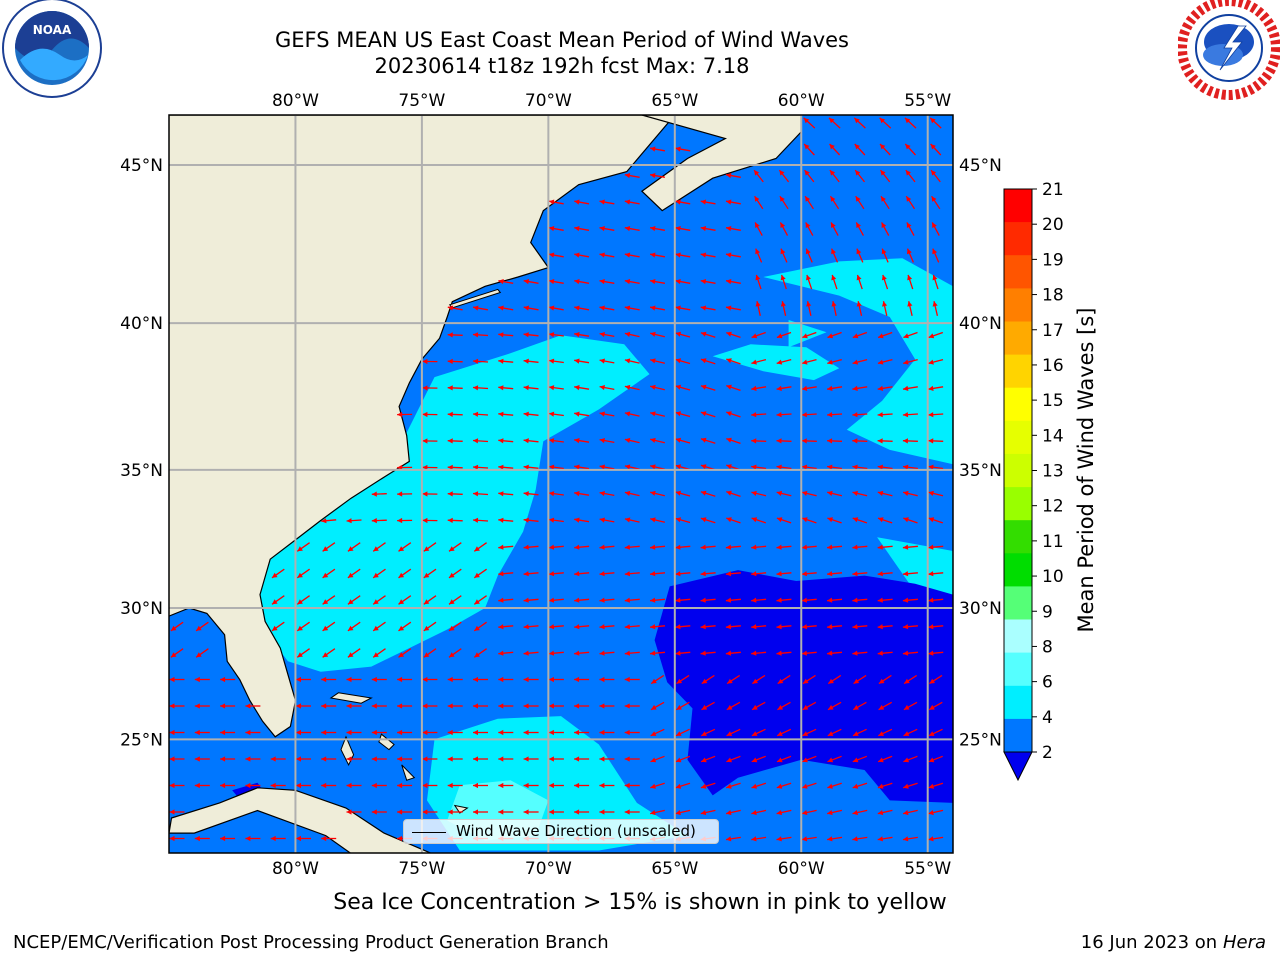 The width and height of the screenshot is (1280, 960). Describe the element at coordinates (1053, 225) in the screenshot. I see `colorbar-tick-label: 20` at that location.